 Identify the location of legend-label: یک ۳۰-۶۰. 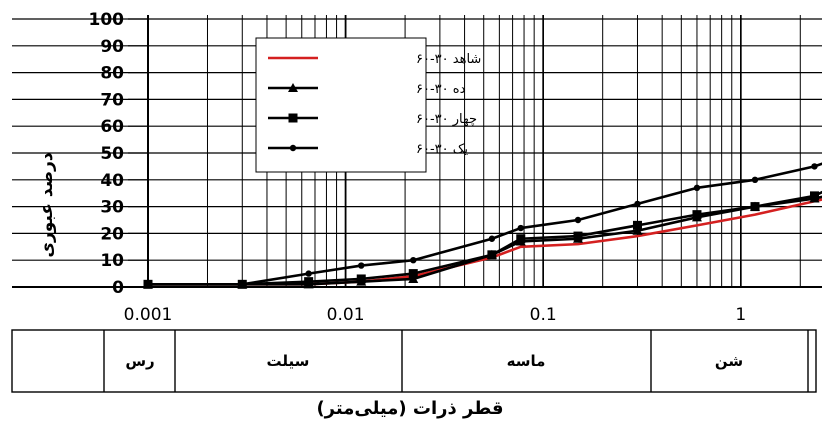
(442, 149).